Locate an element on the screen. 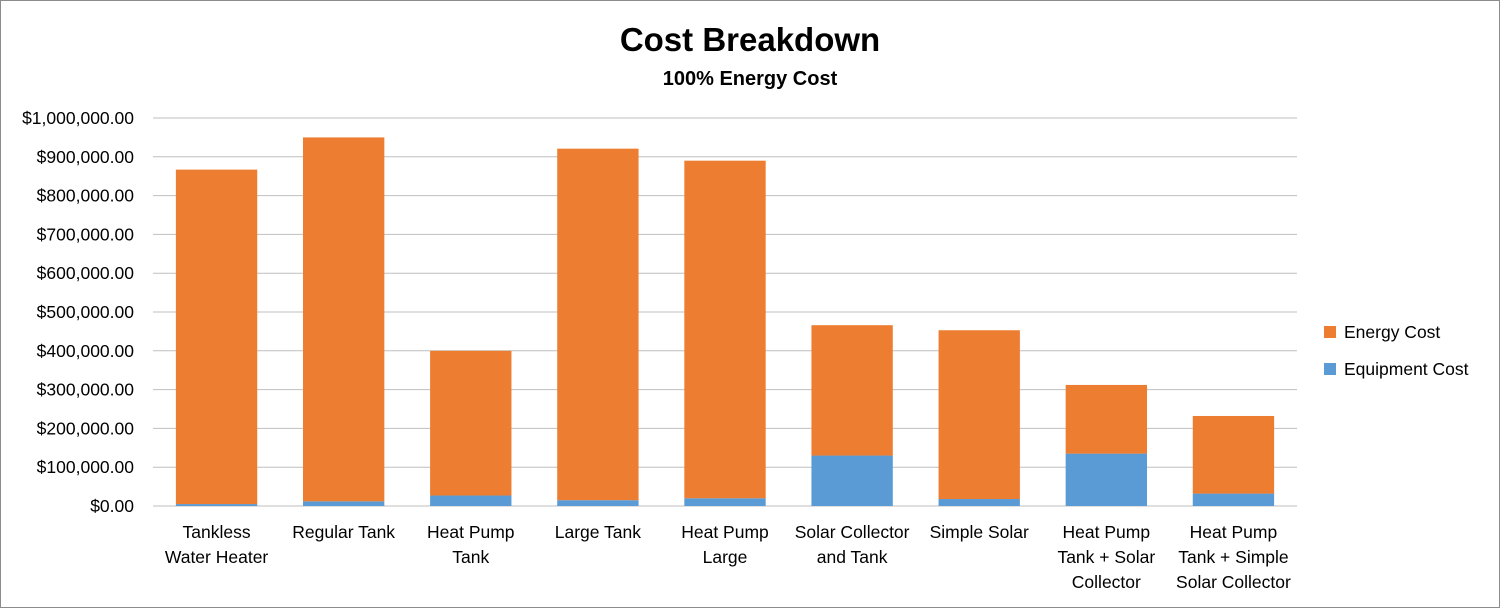 This screenshot has width=1500, height=608. x-category-label: Tank + Solar is located at coordinates (1106, 557).